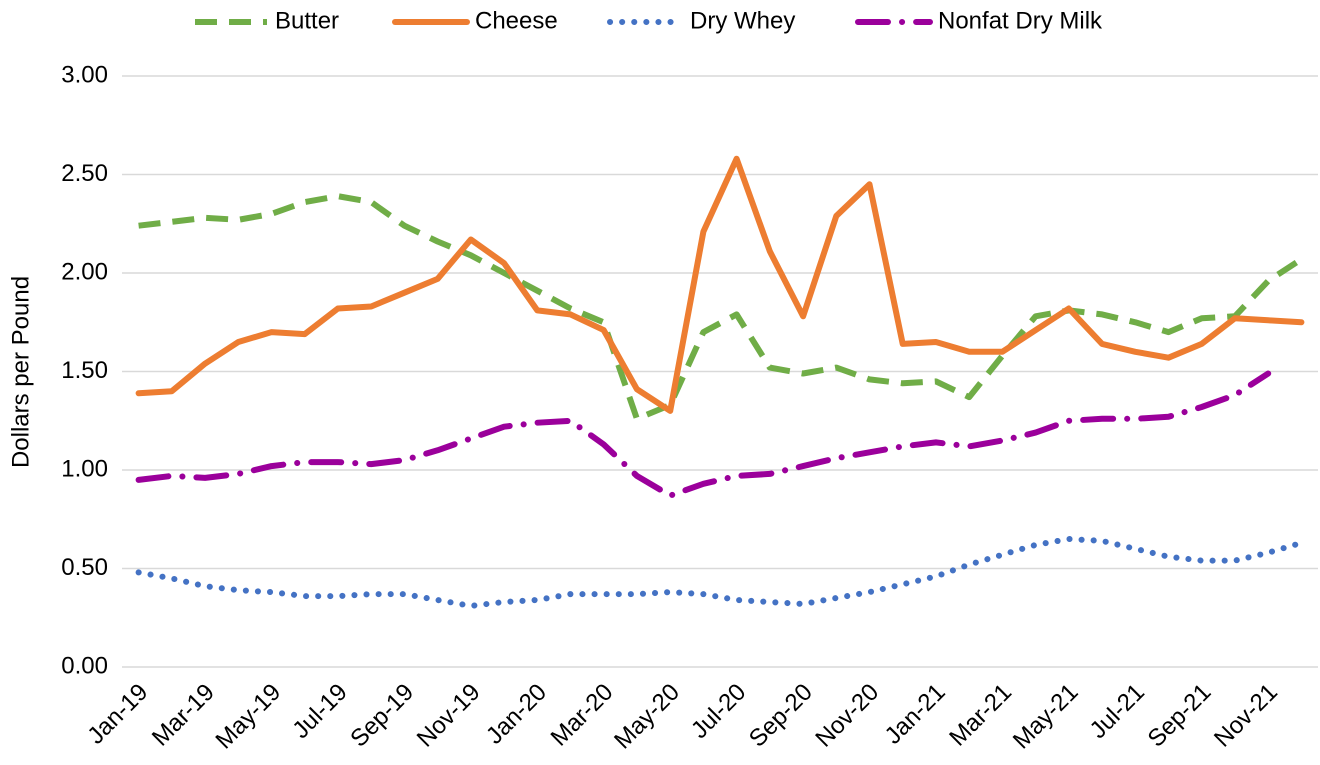 This screenshot has height=765, width=1320. I want to click on x-tick-label: Jan-21, so click(915, 714).